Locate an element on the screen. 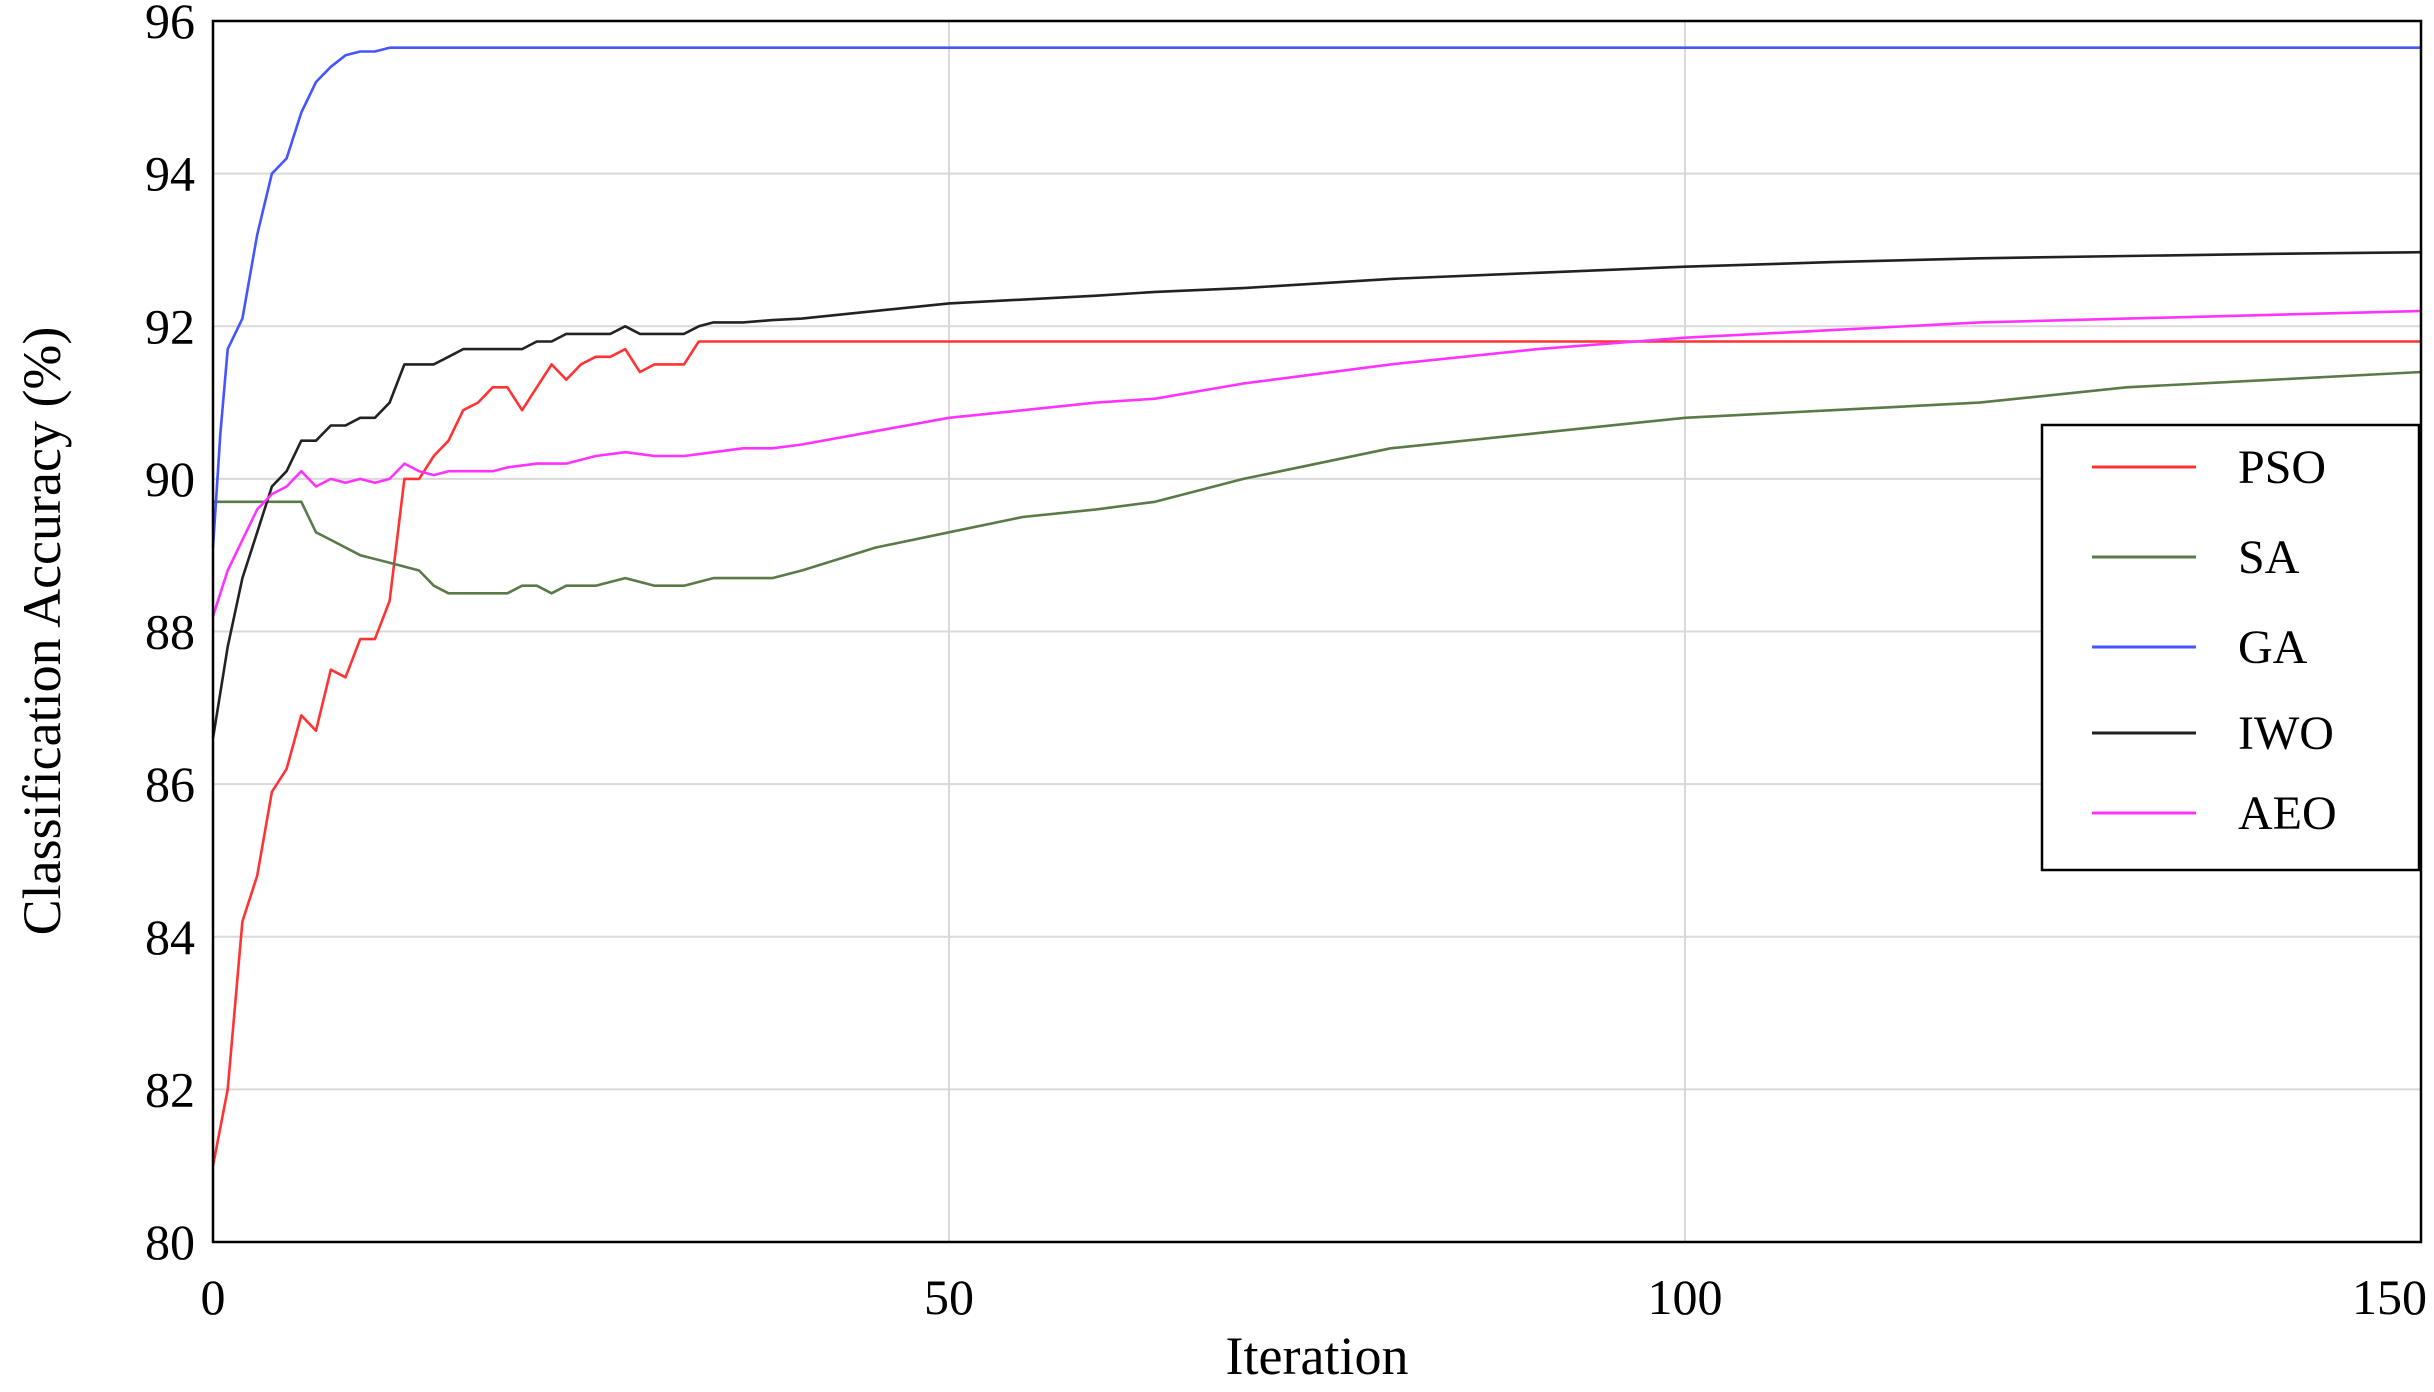 The image size is (2434, 1392). y-tick-label: 82 is located at coordinates (170, 1089).